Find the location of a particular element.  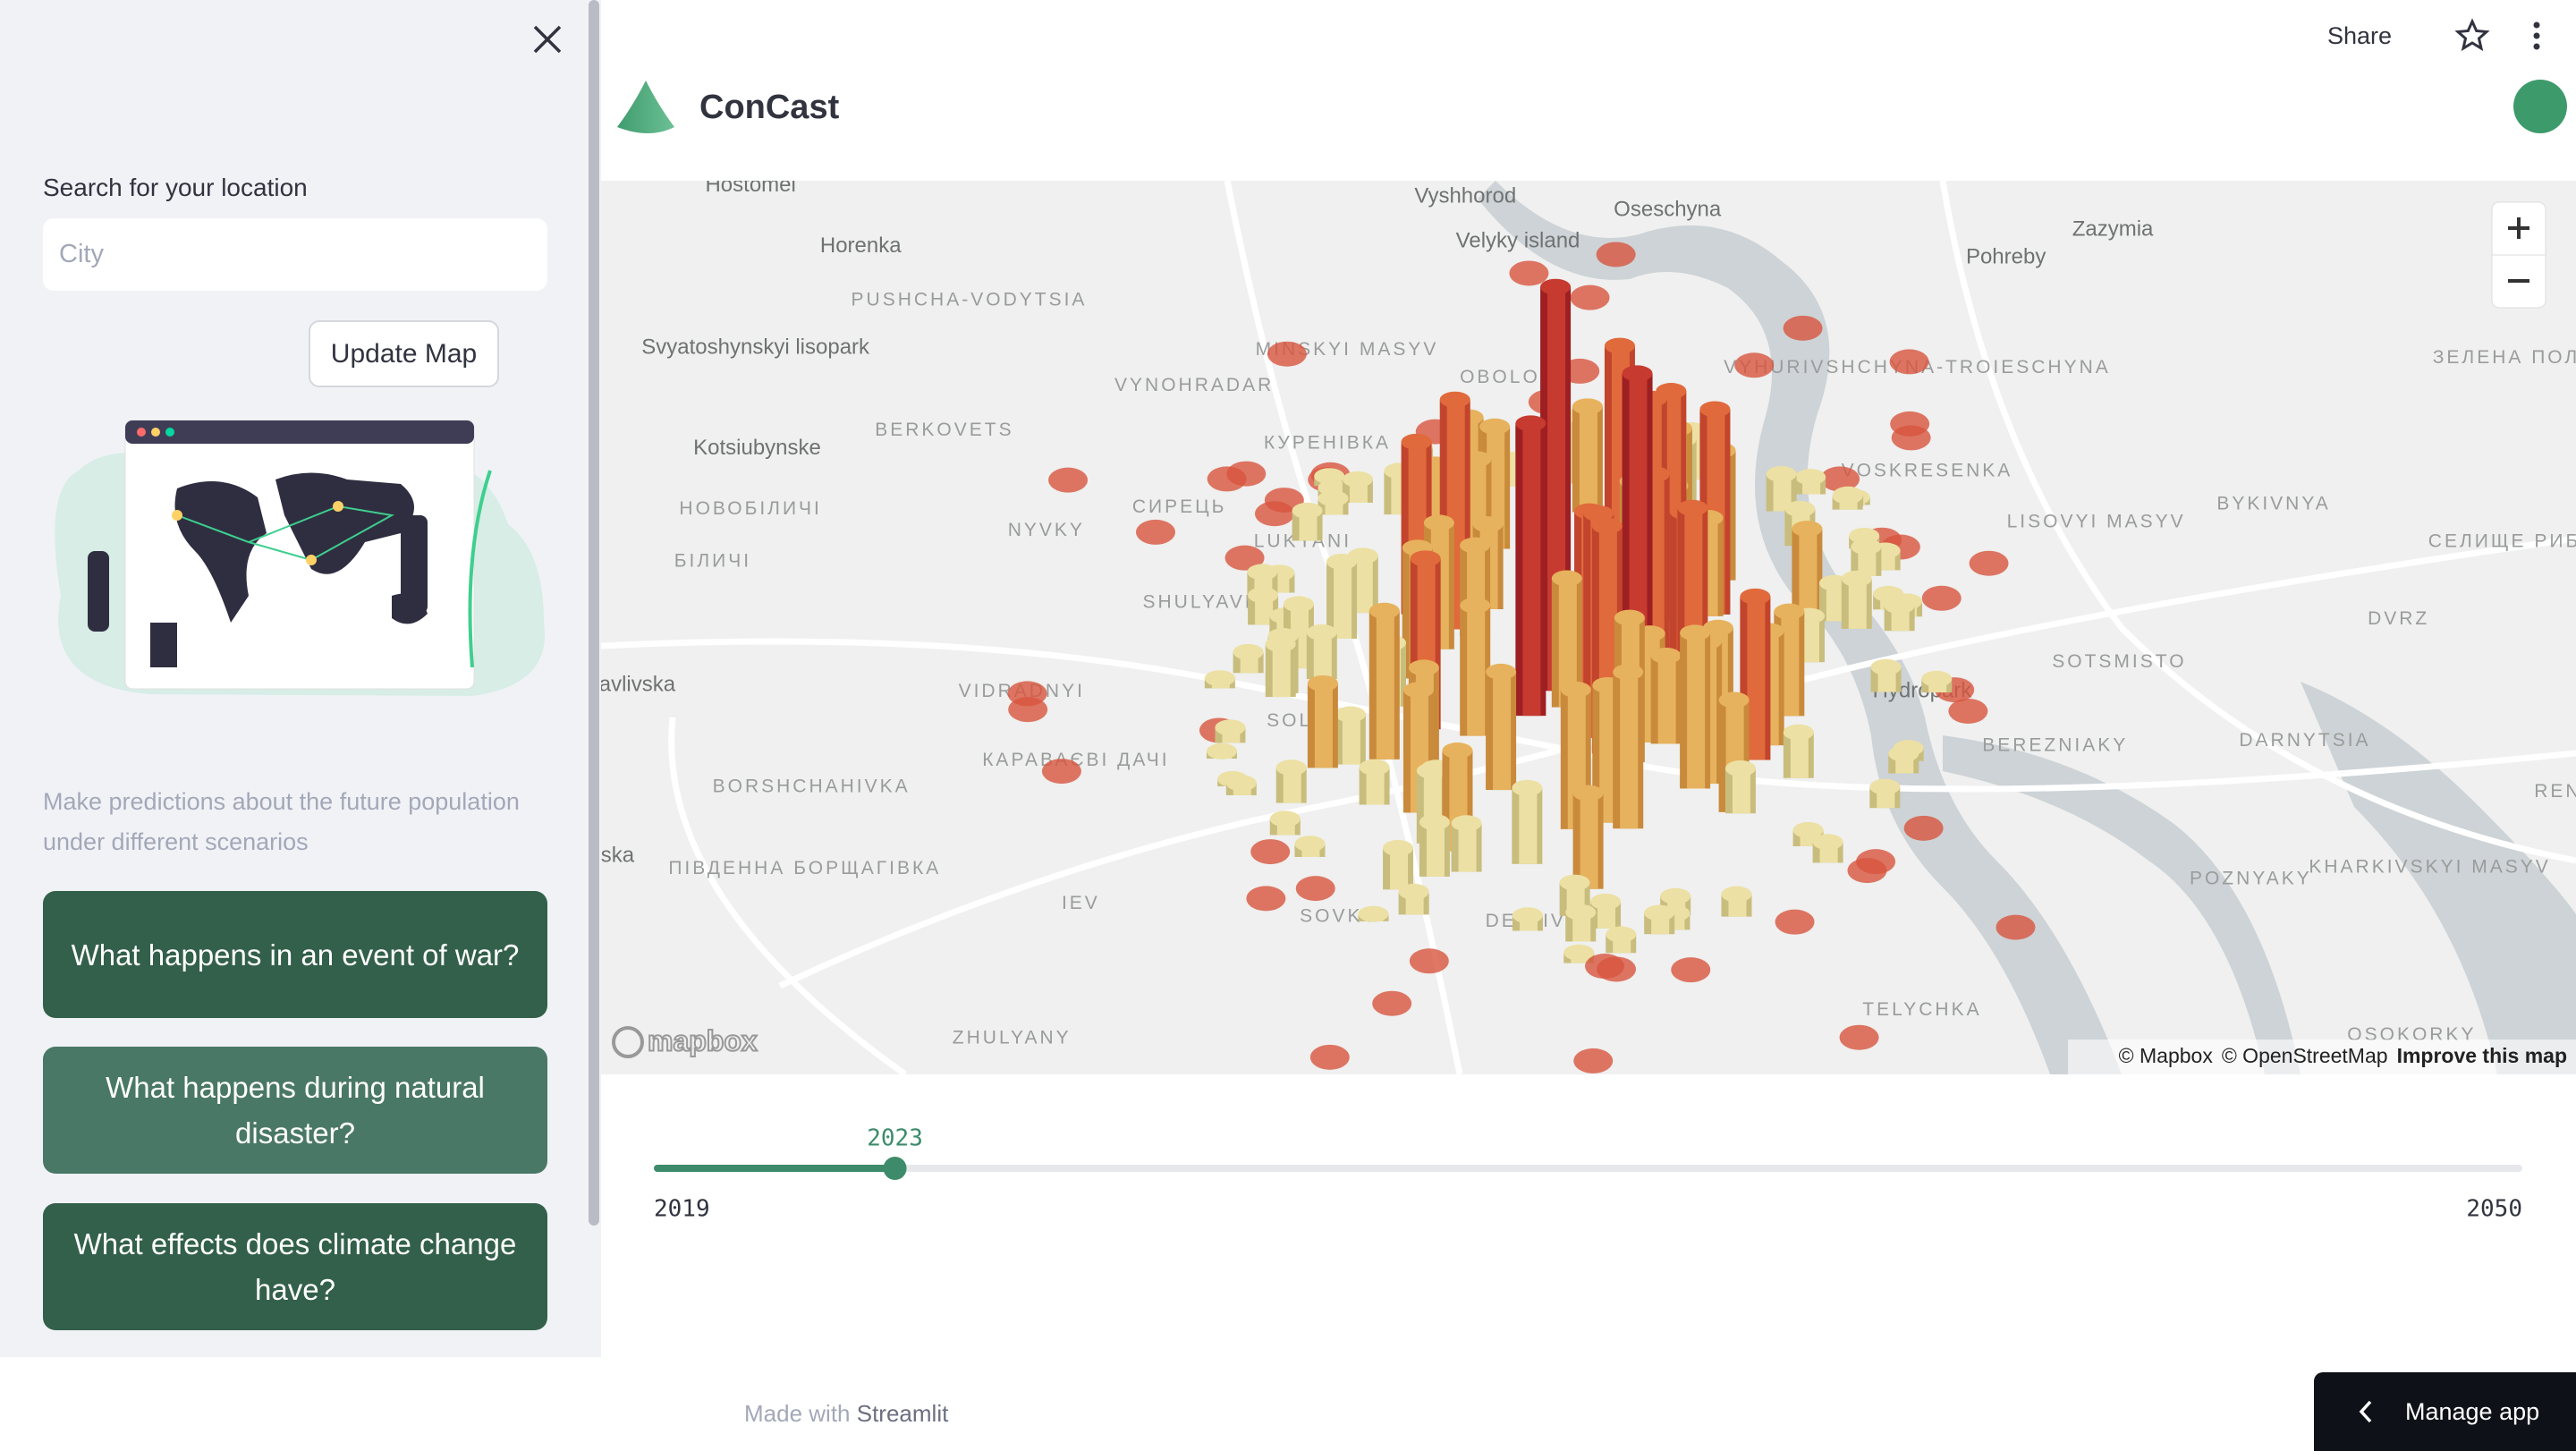

place-label: ЗЕЛЕНА ПОЛЯНА is located at coordinates (2504, 357).